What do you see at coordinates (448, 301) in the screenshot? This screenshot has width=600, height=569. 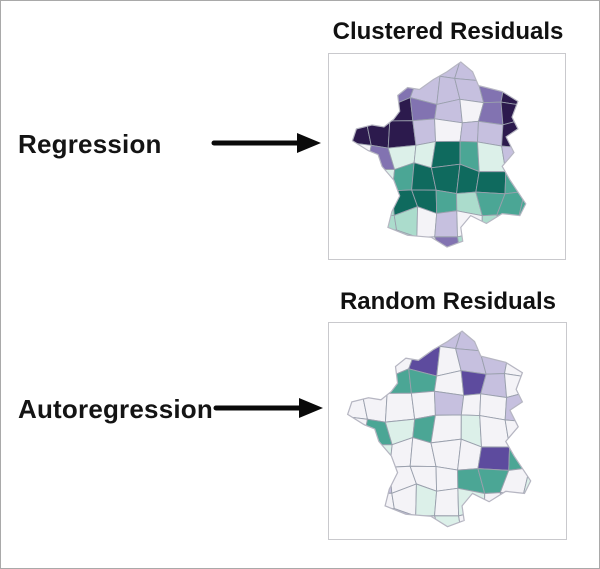 I see `random-residuals-title: Random Residuals` at bounding box center [448, 301].